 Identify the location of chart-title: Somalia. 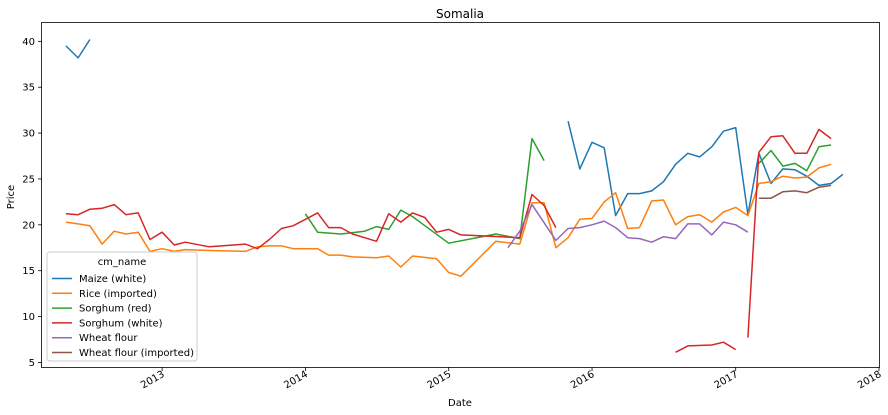
(460, 14).